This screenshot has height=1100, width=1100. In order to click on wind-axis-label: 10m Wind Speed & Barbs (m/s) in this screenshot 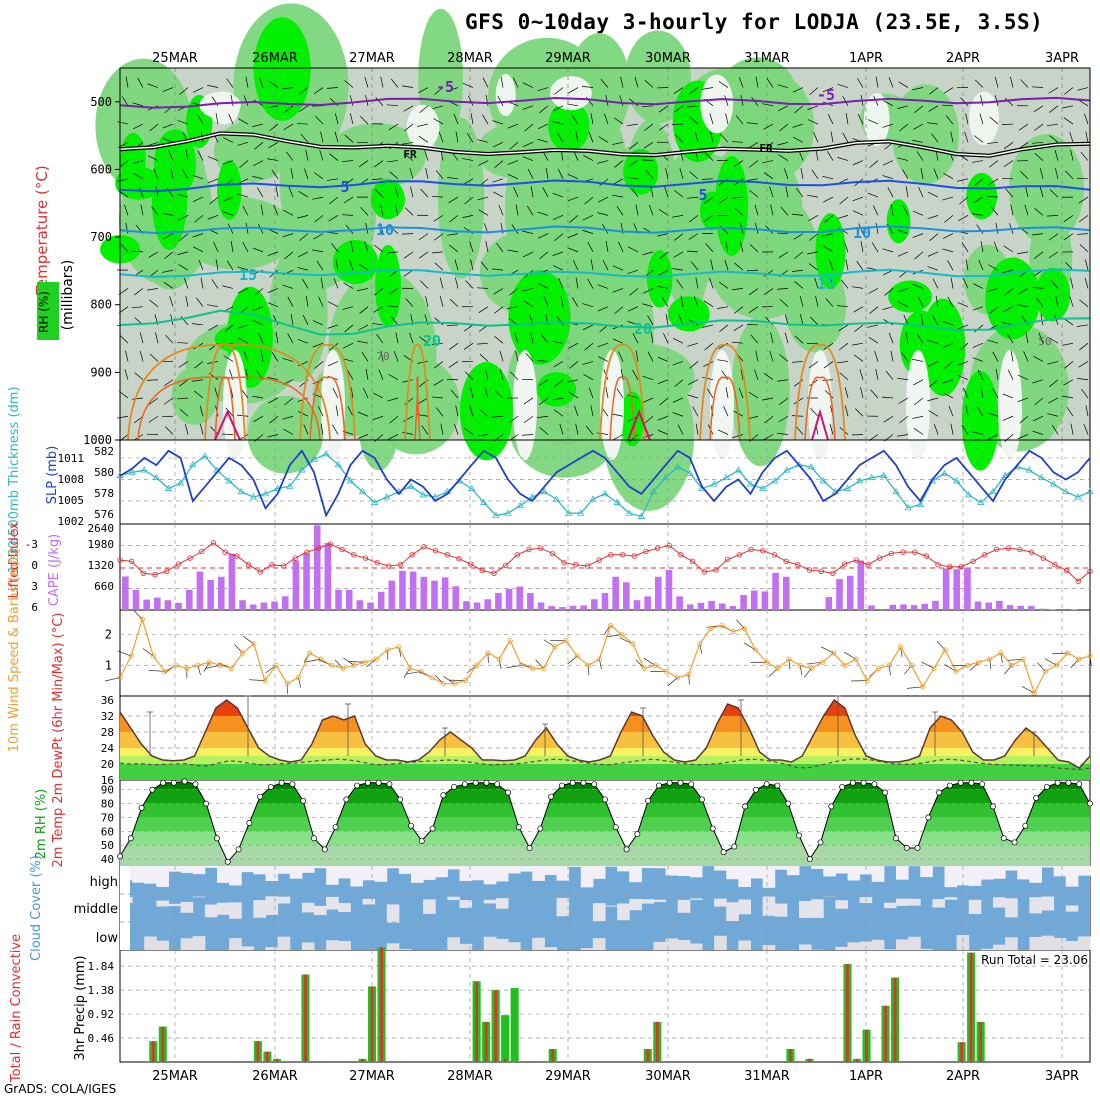, I will do `click(14, 650)`.